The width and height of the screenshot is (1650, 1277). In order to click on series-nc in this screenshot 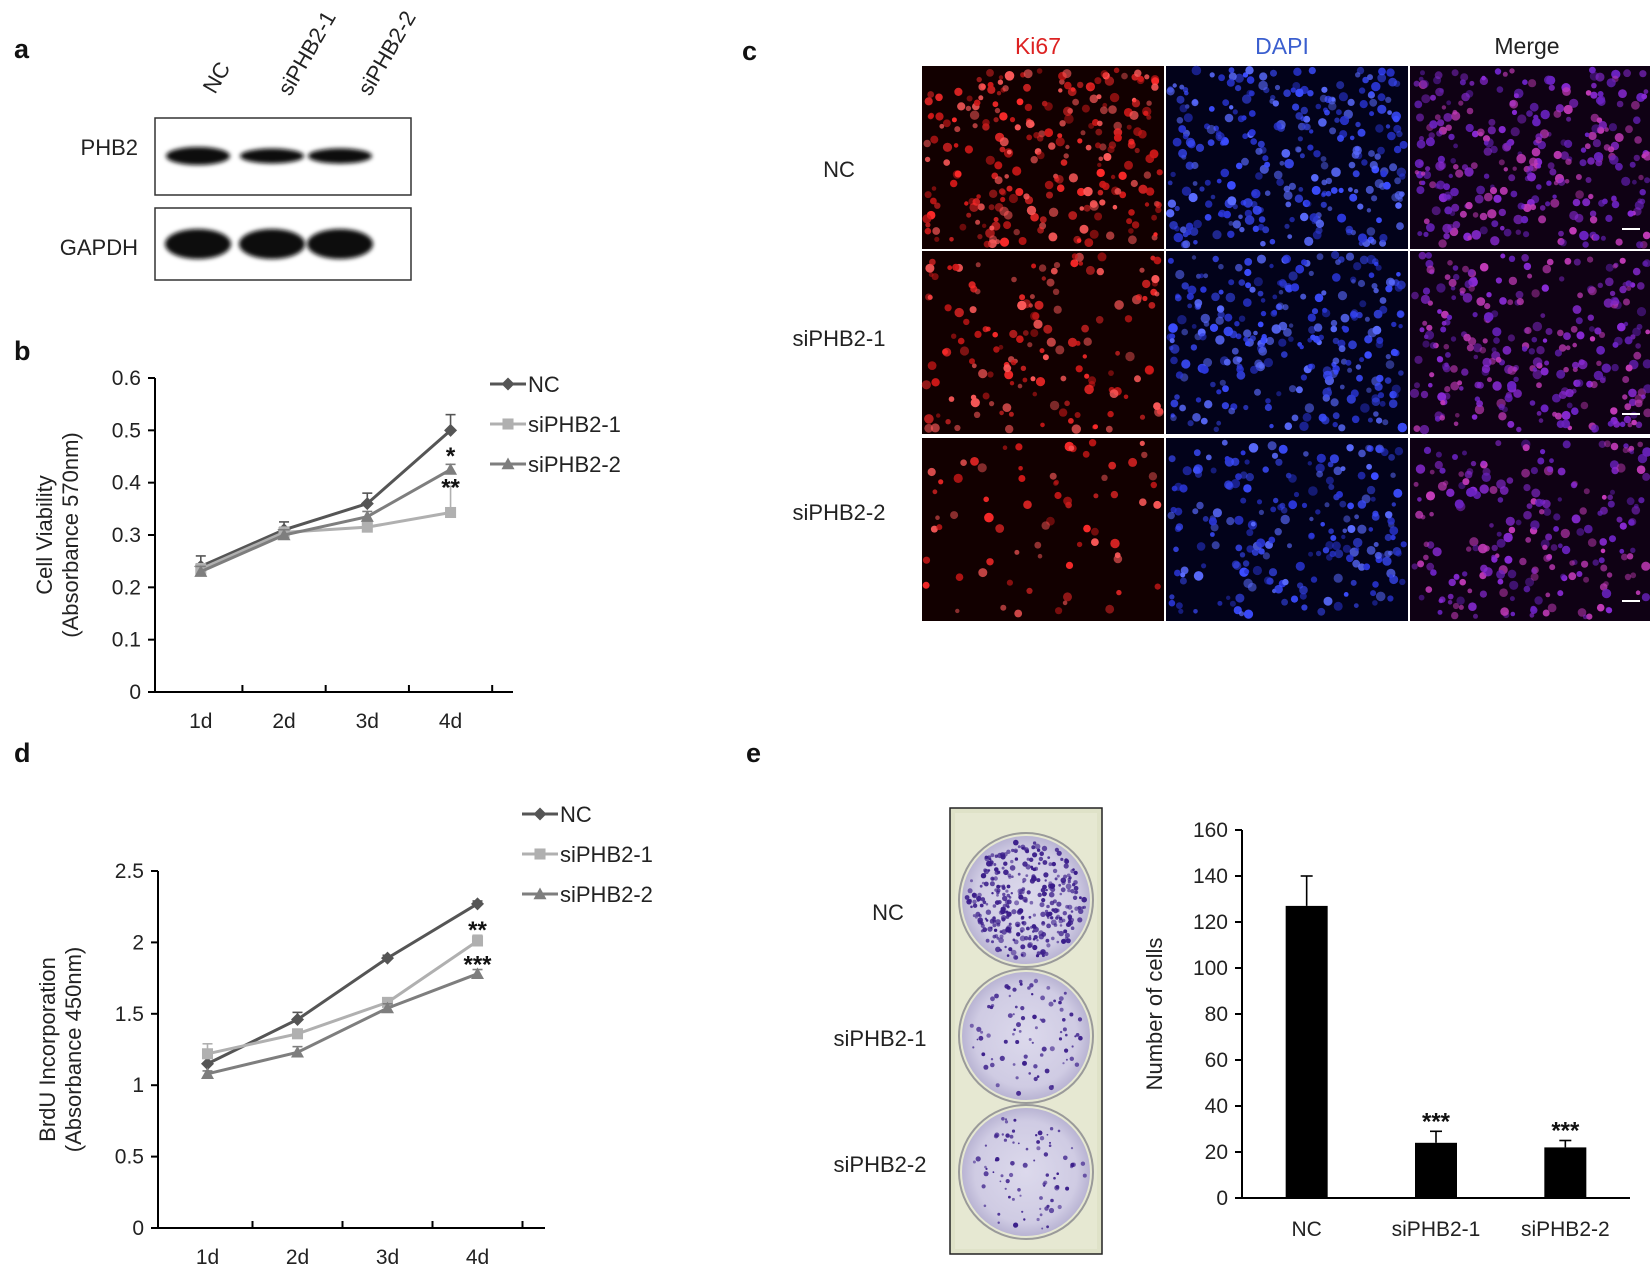, I will do `click(326, 493)`.